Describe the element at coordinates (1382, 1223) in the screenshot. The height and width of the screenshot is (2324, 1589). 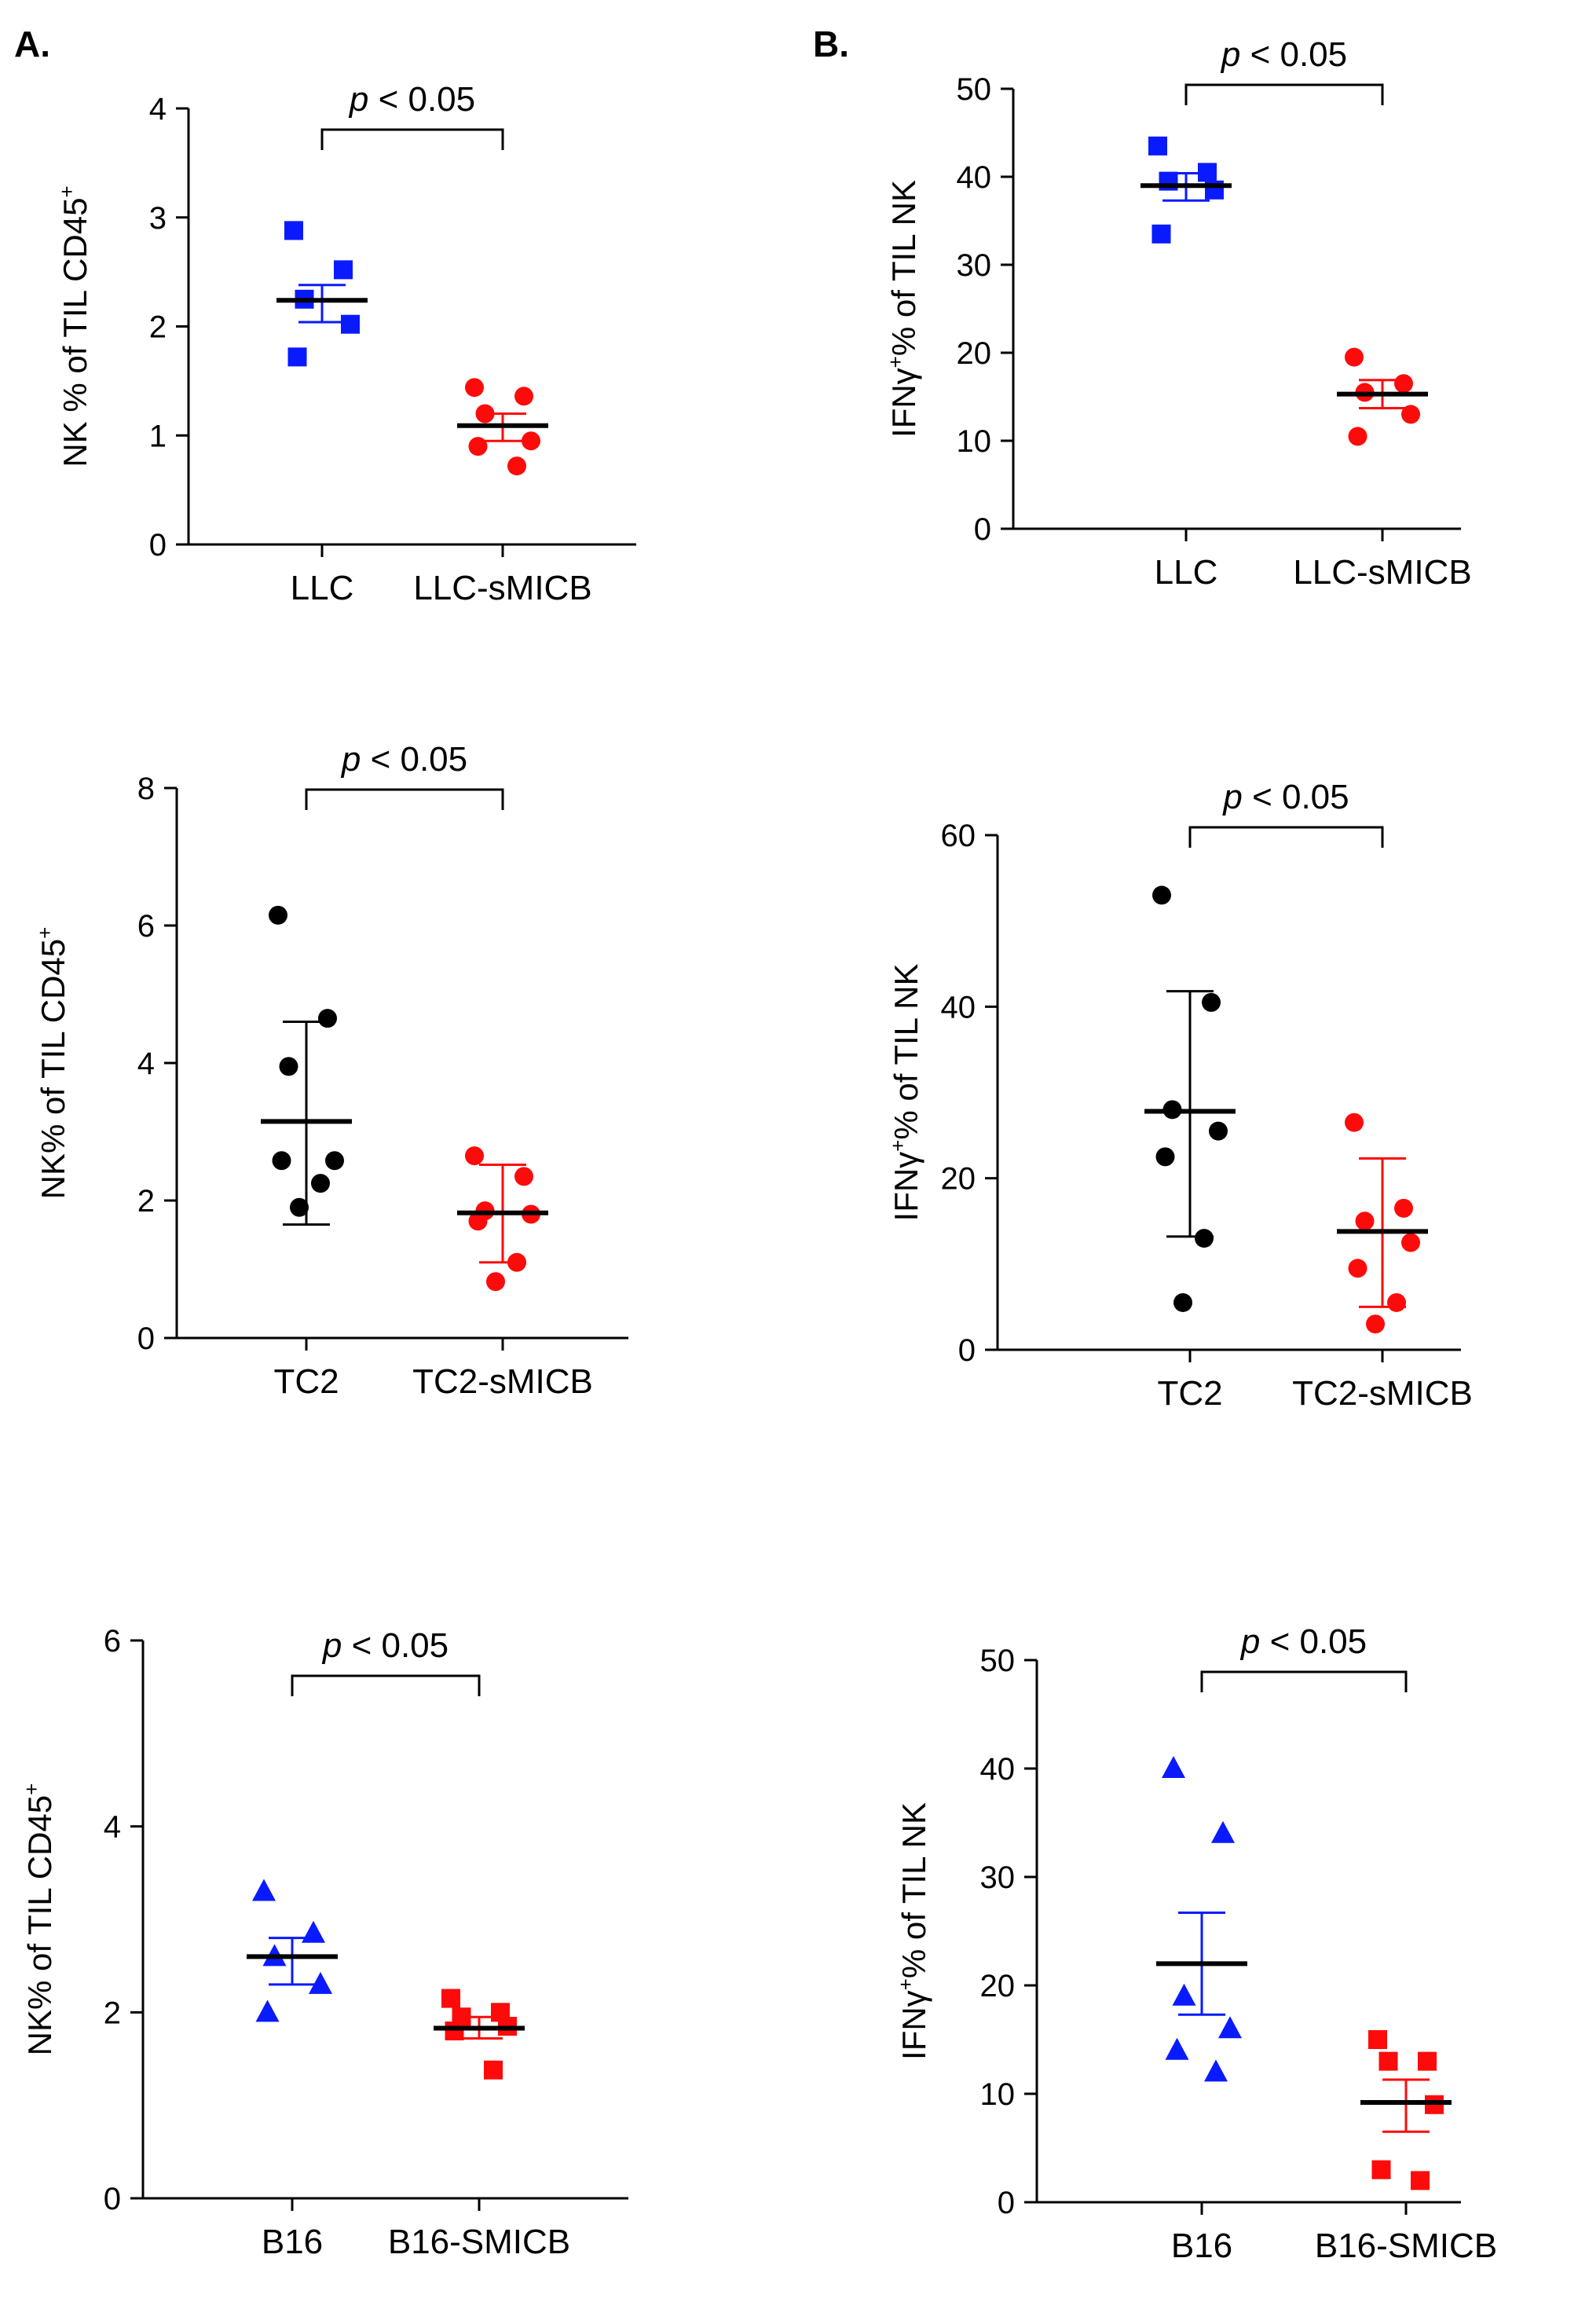
I see `series-TC2-sMICB` at that location.